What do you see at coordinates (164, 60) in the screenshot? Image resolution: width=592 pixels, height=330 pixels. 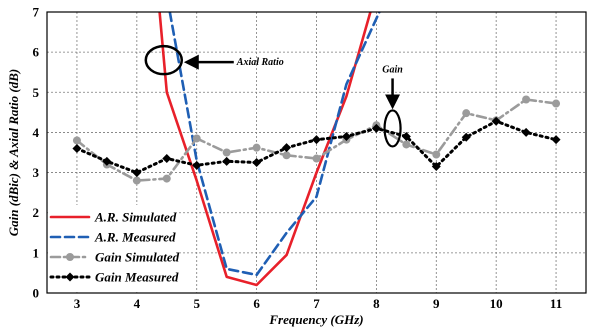 I see `axial-ratio-ellipse` at bounding box center [164, 60].